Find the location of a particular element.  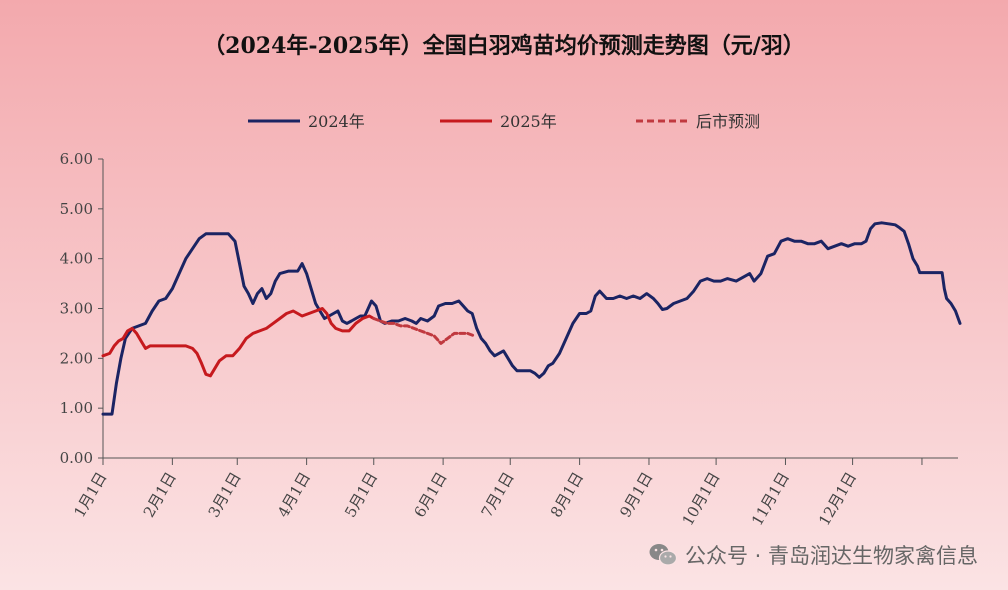

x-tick-label: 6月1日 is located at coordinates (430, 495).